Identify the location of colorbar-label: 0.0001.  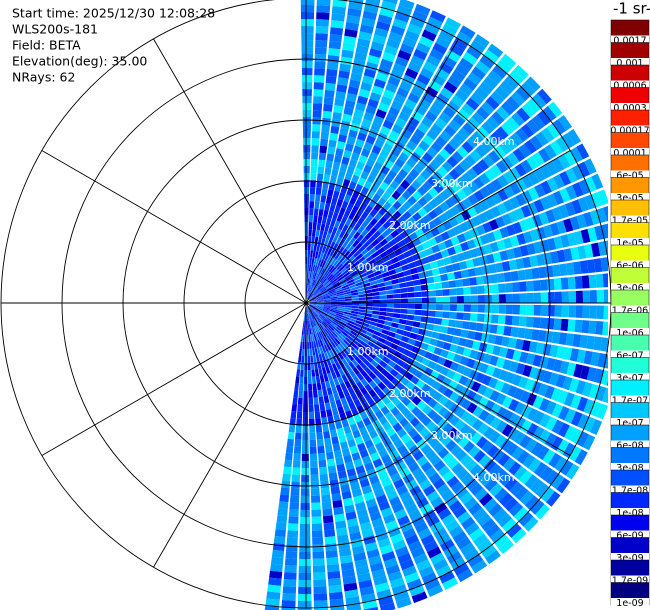
(629, 153).